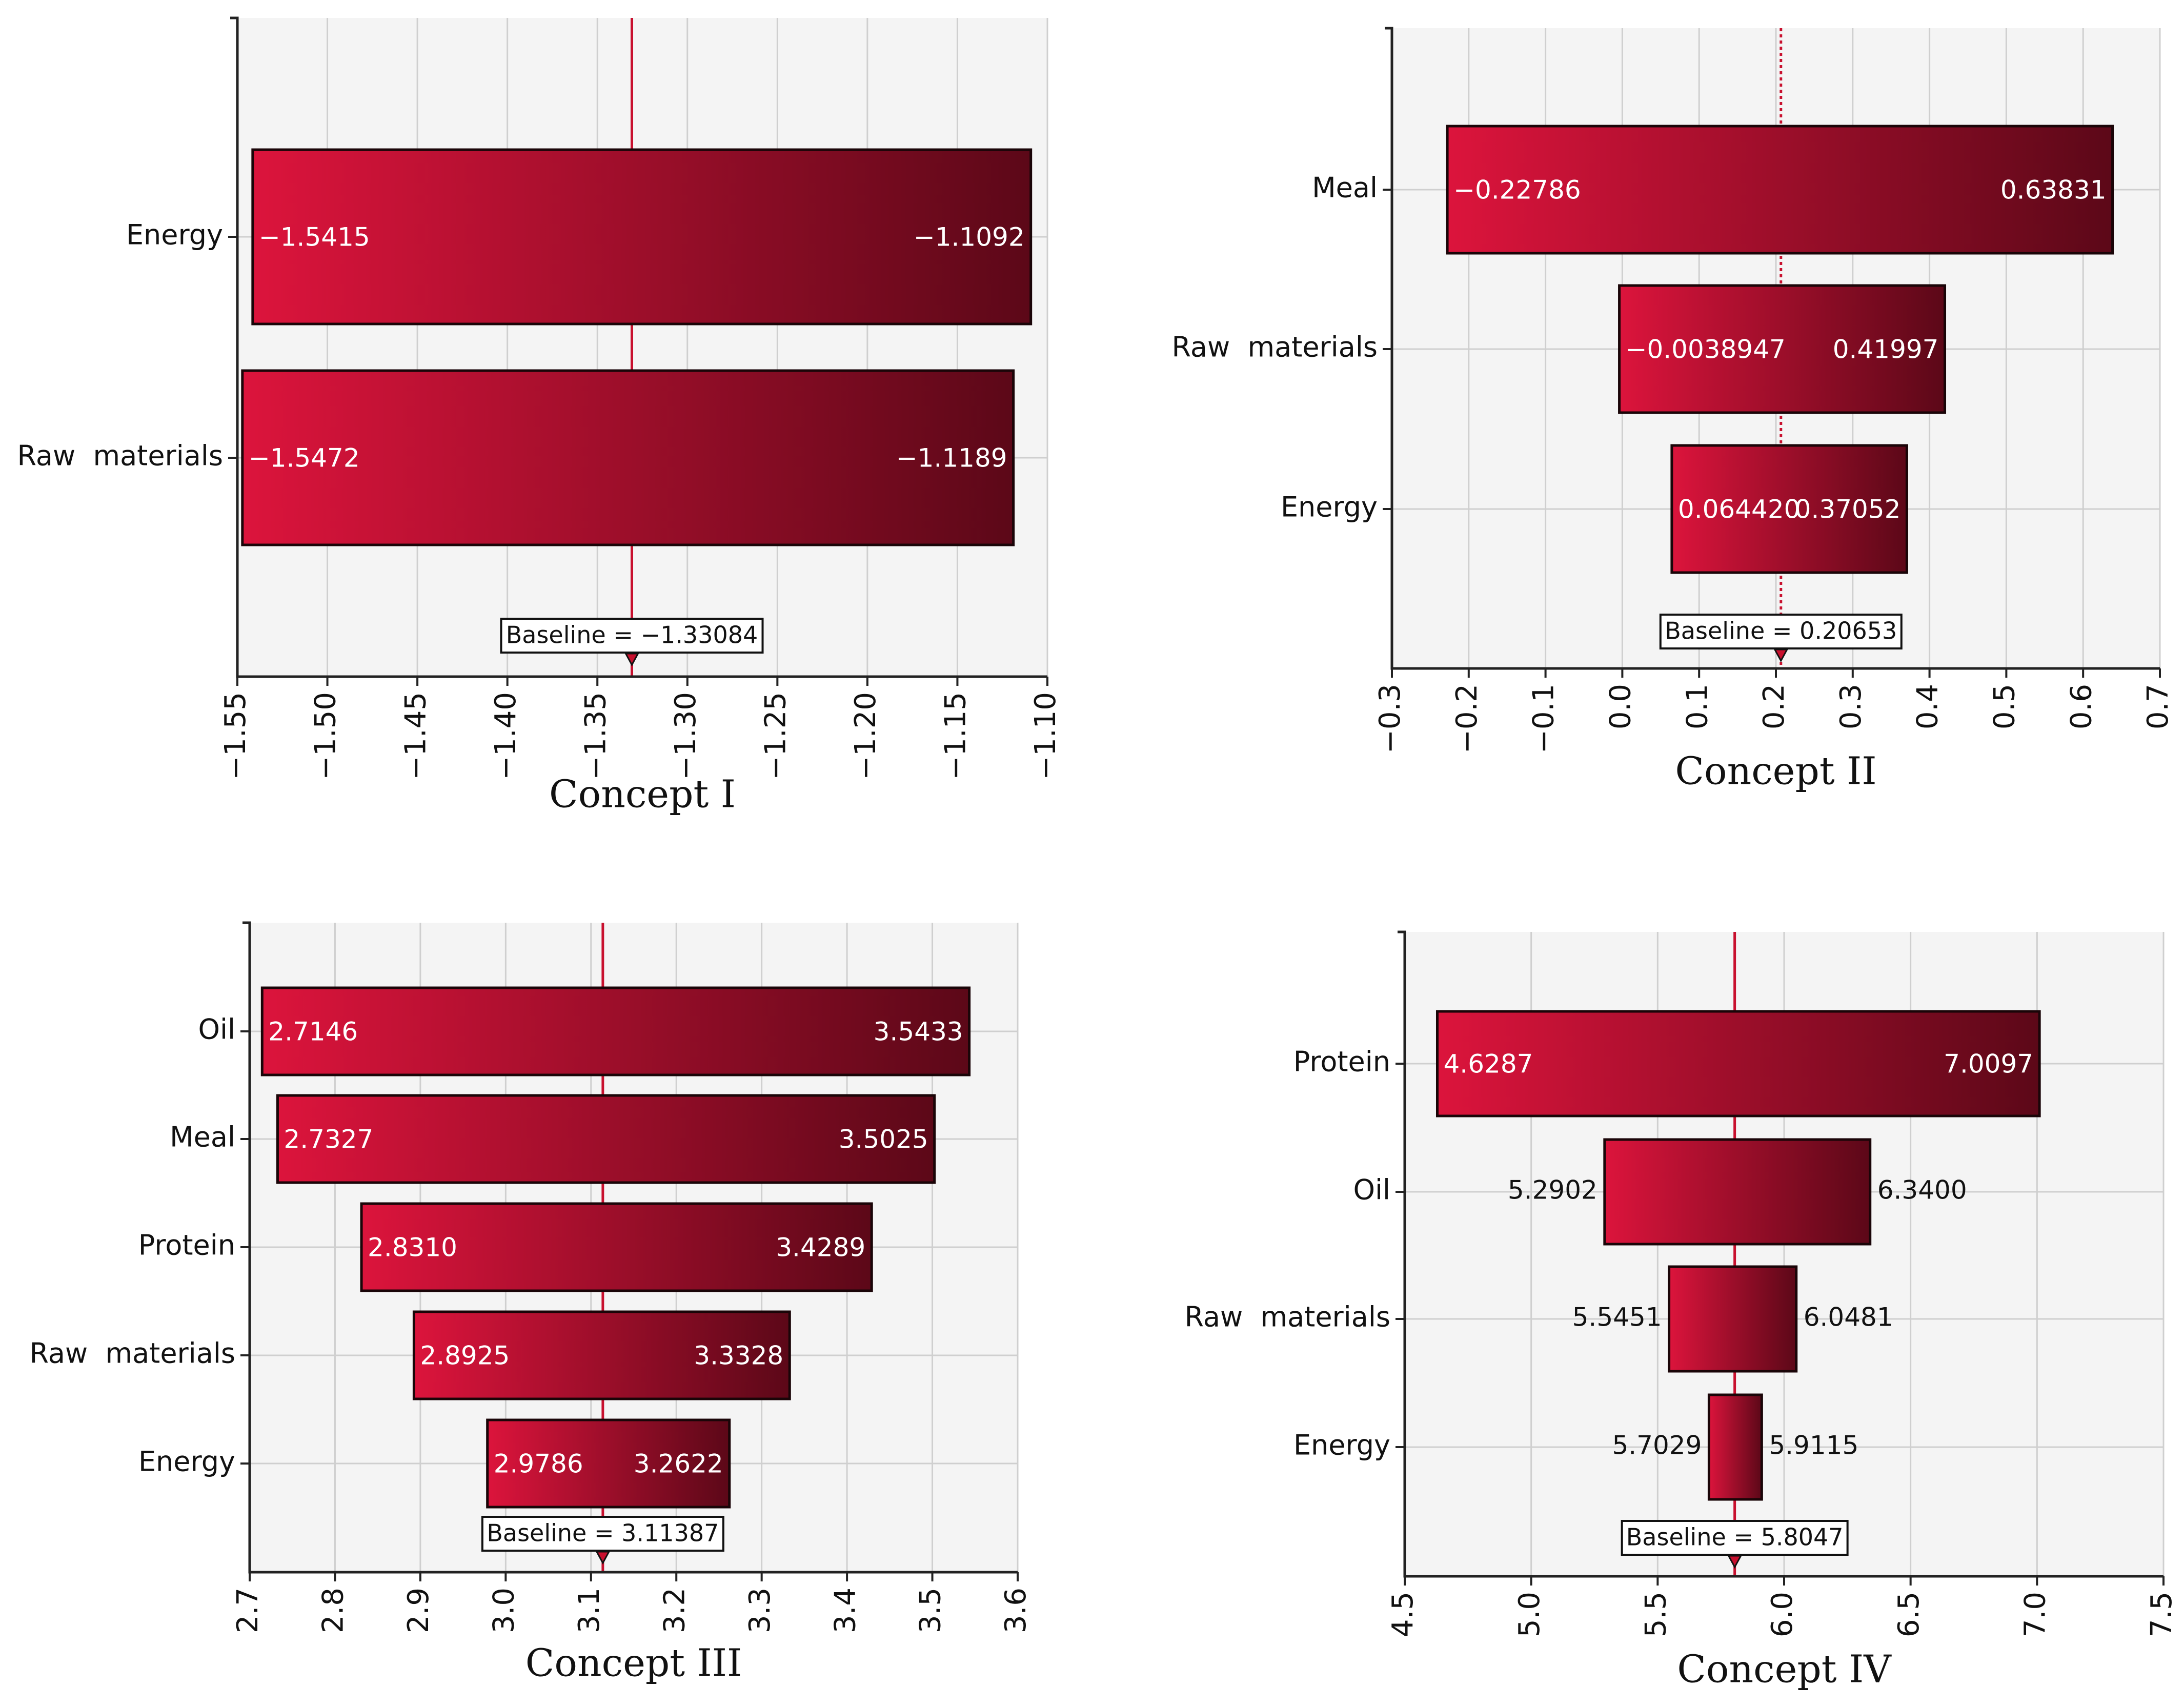  I want to click on high-value-label: 5.9115, so click(1813, 1445).